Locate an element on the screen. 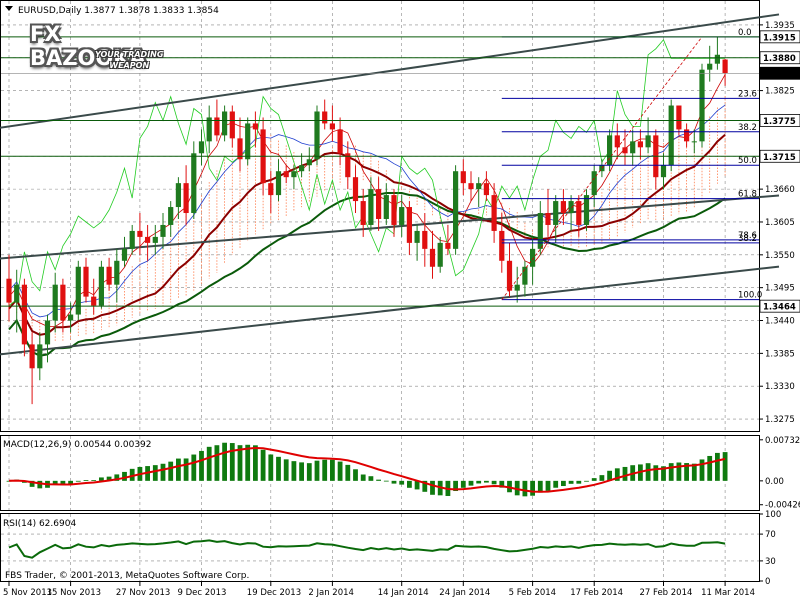  macd-panel is located at coordinates (367, 469).